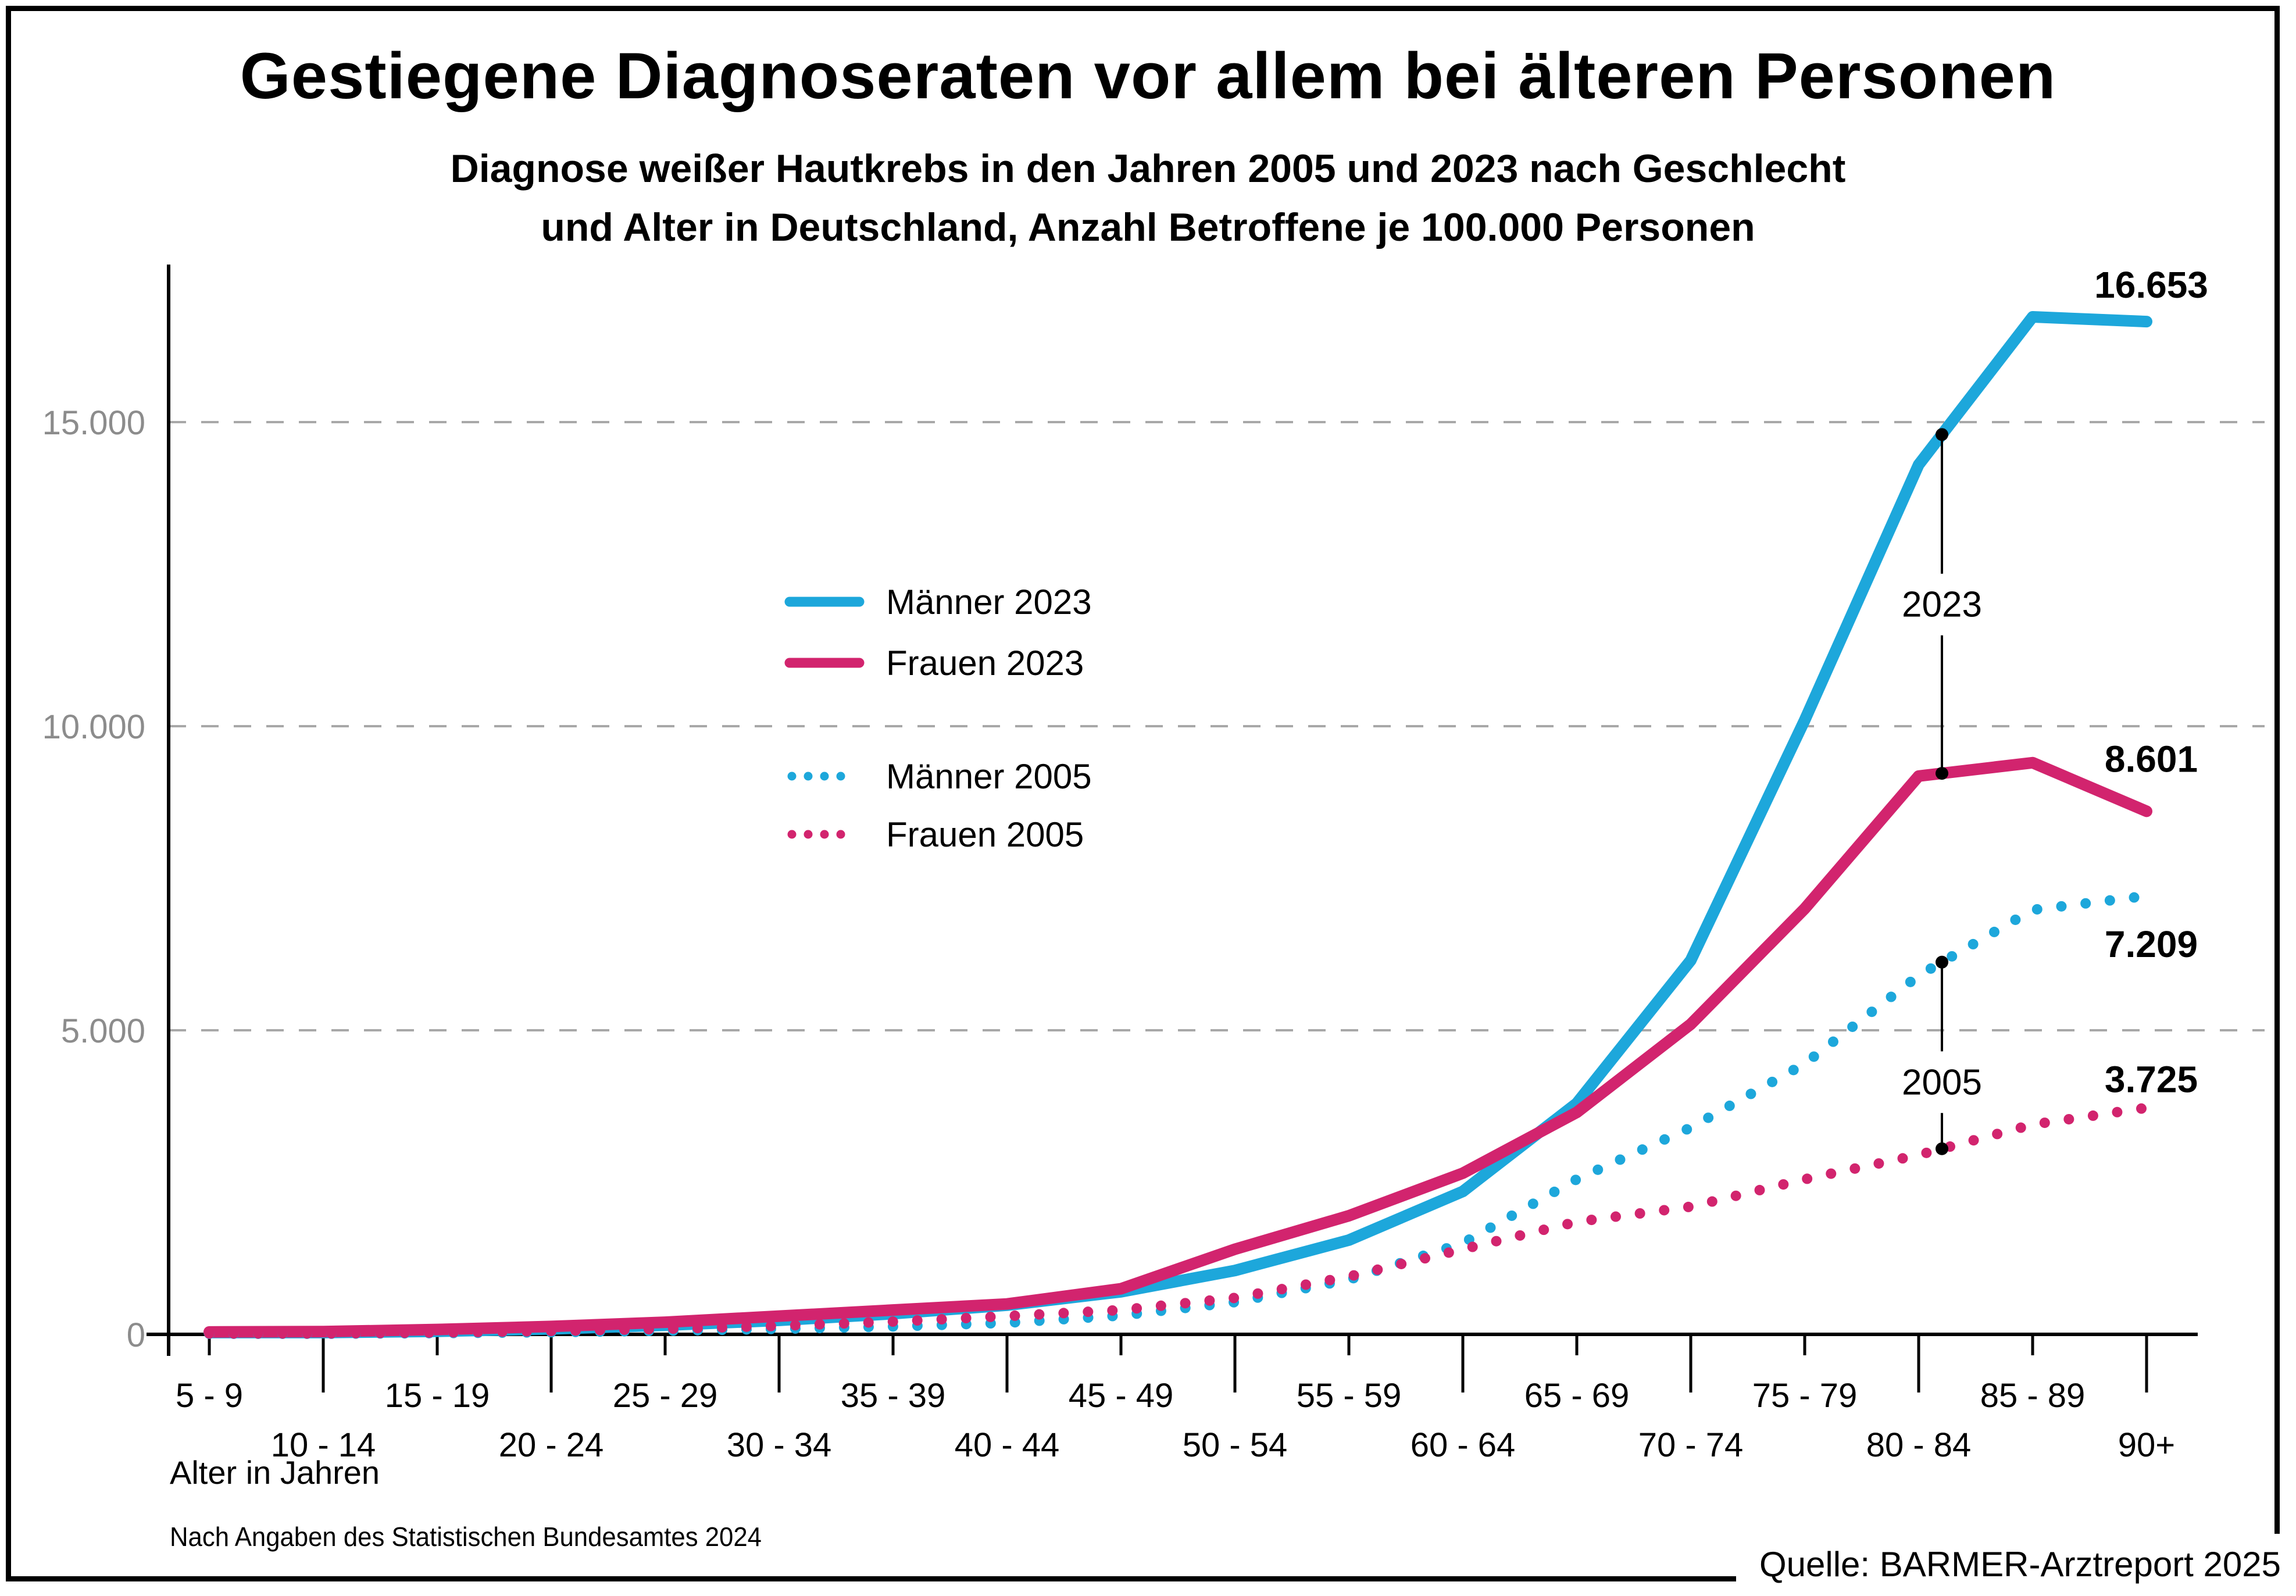 The width and height of the screenshot is (2296, 1596). I want to click on legend-label-m-nner-2023: Männer 2023, so click(989, 602).